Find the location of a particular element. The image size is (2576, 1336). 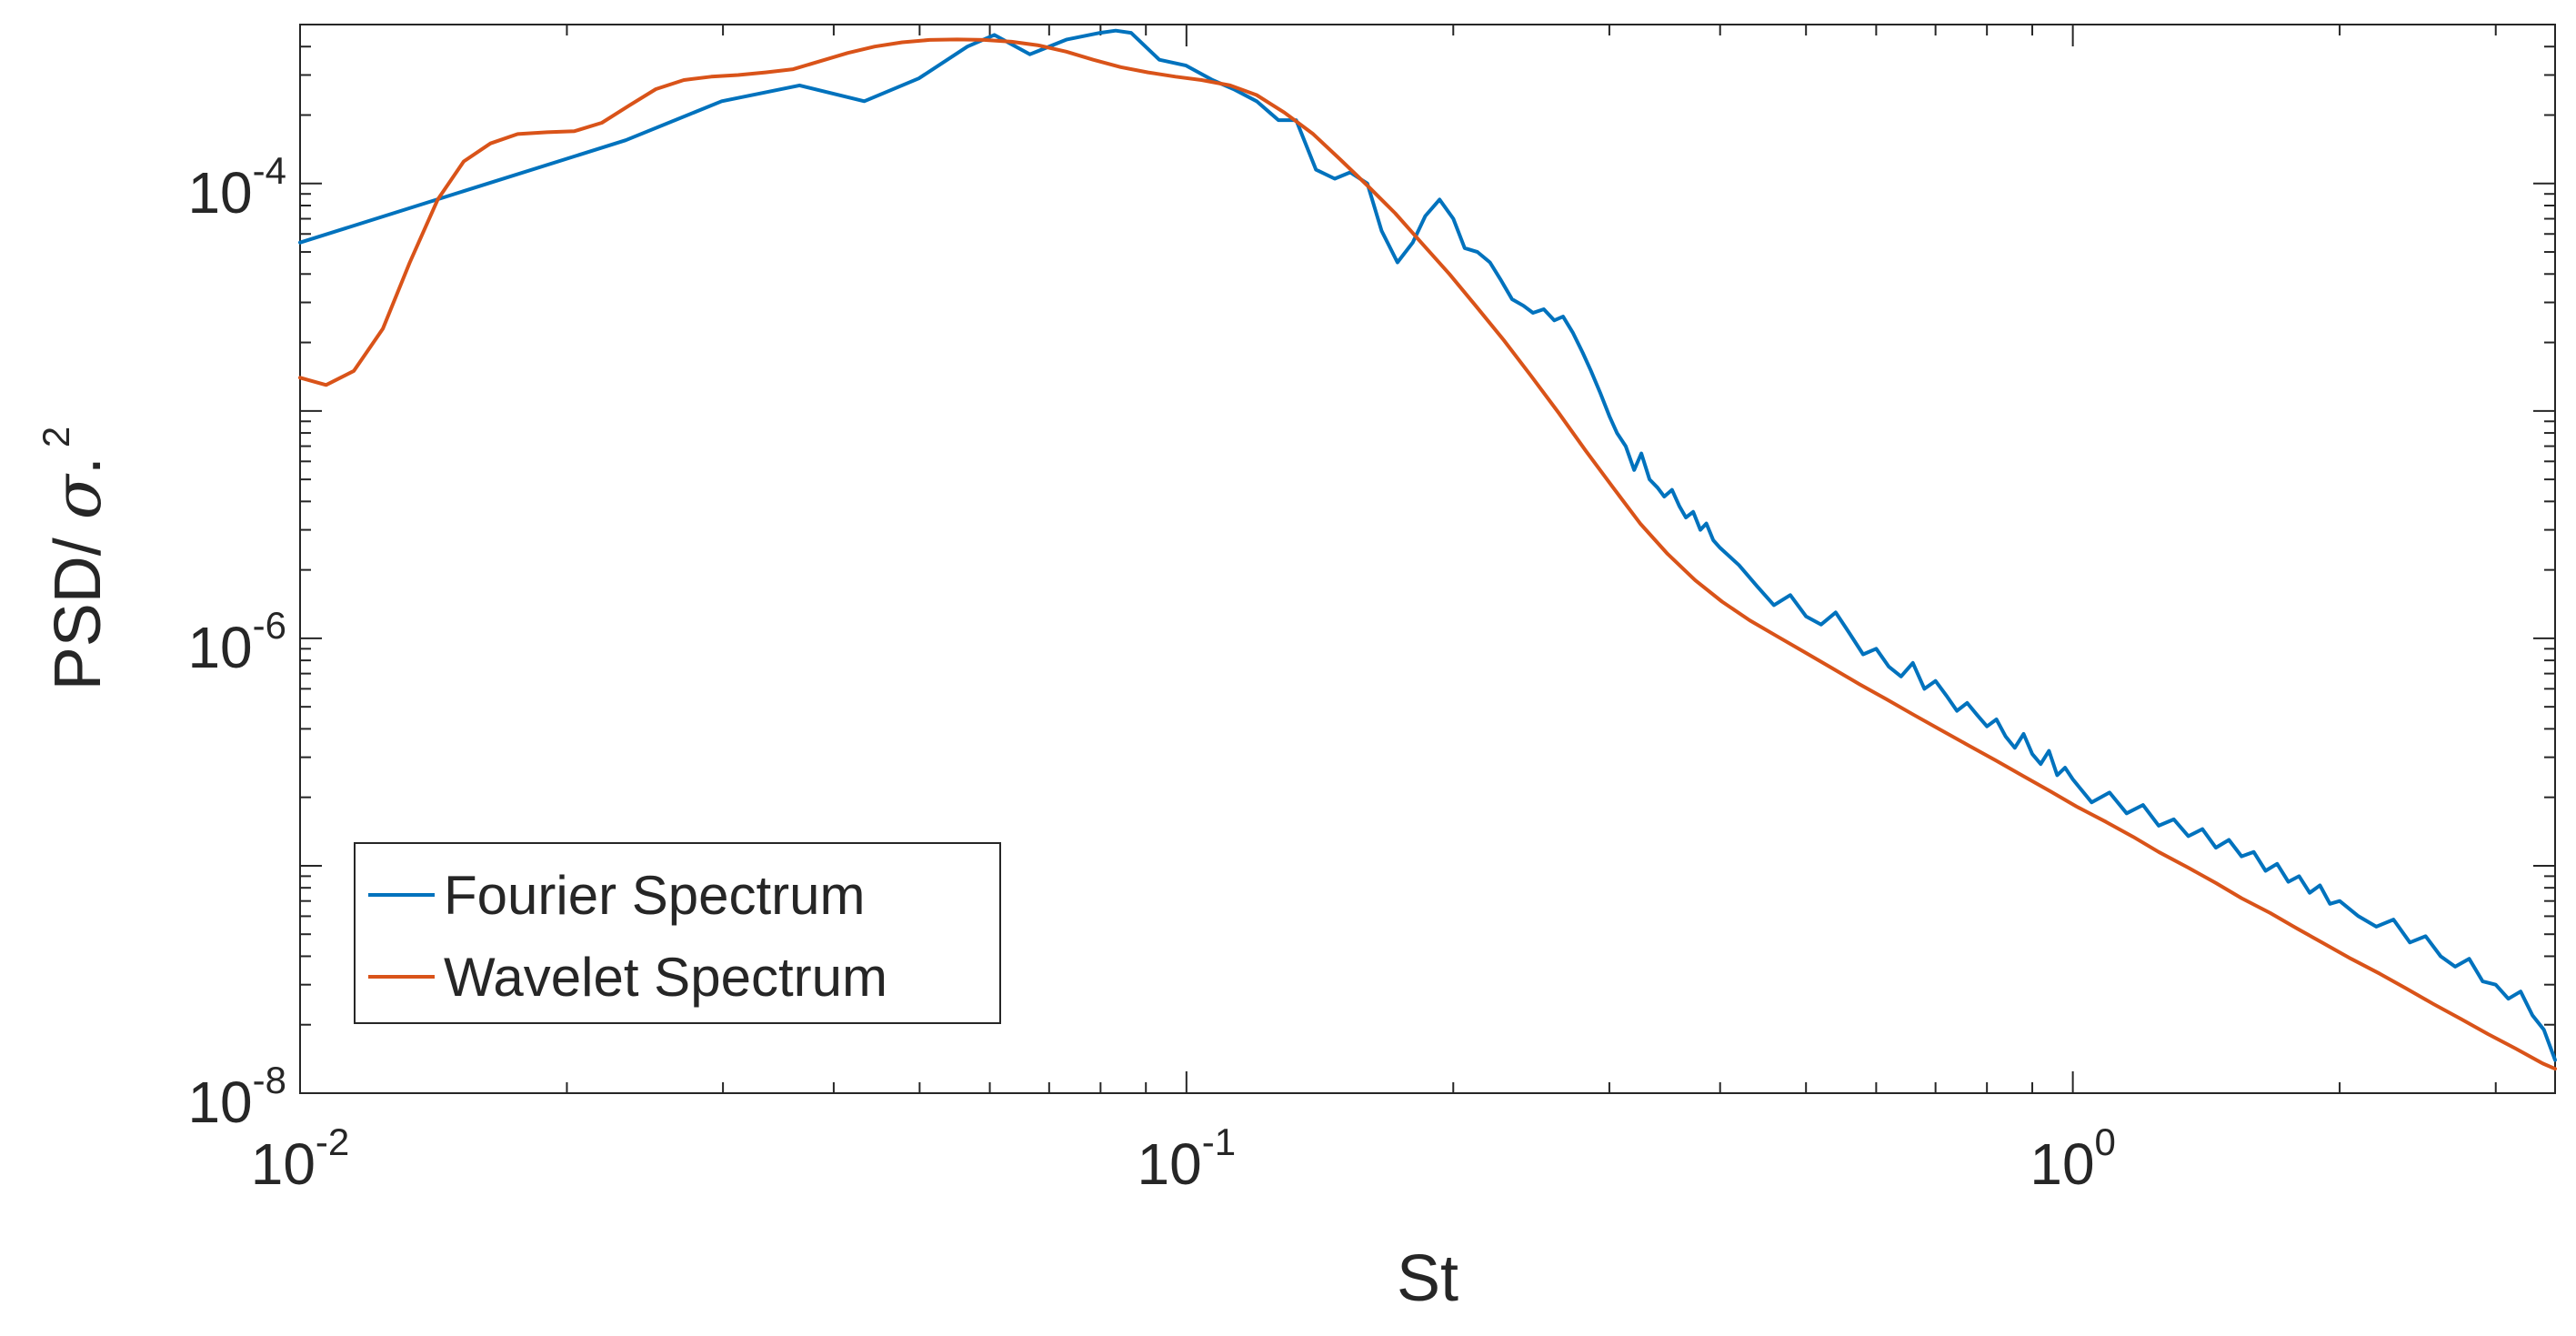

y-axis-title-text: PSD/ is located at coordinates (78, 604).